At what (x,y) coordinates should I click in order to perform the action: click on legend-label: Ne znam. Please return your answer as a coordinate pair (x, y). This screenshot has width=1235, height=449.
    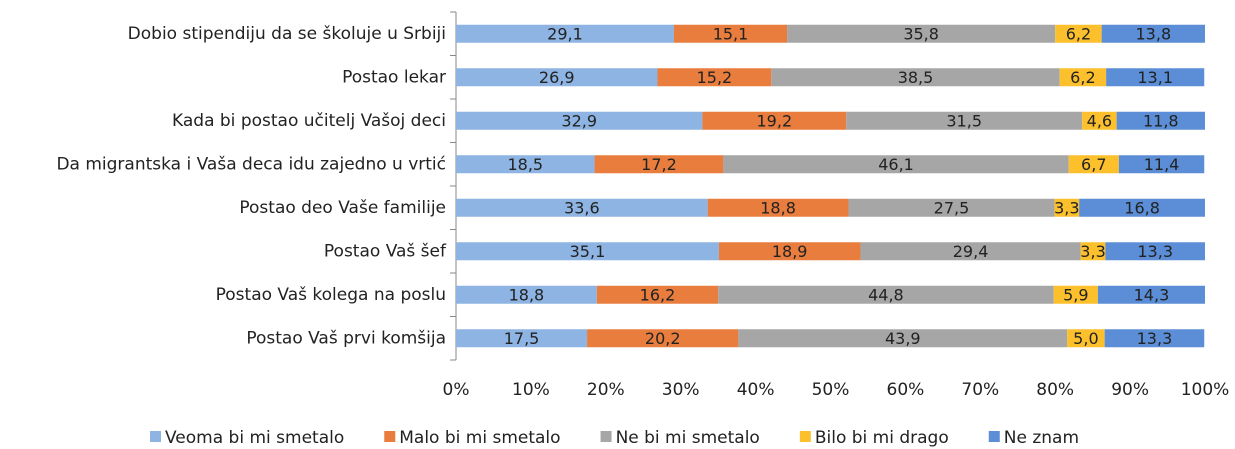
    Looking at the image, I should click on (1041, 438).